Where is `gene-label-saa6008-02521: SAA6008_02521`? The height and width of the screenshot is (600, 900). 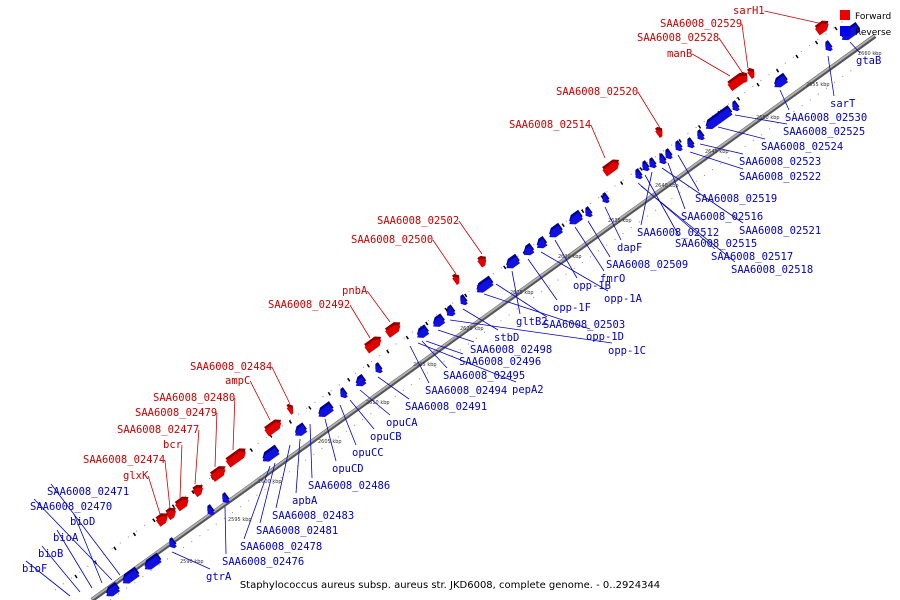 gene-label-saa6008-02521: SAA6008_02521 is located at coordinates (780, 231).